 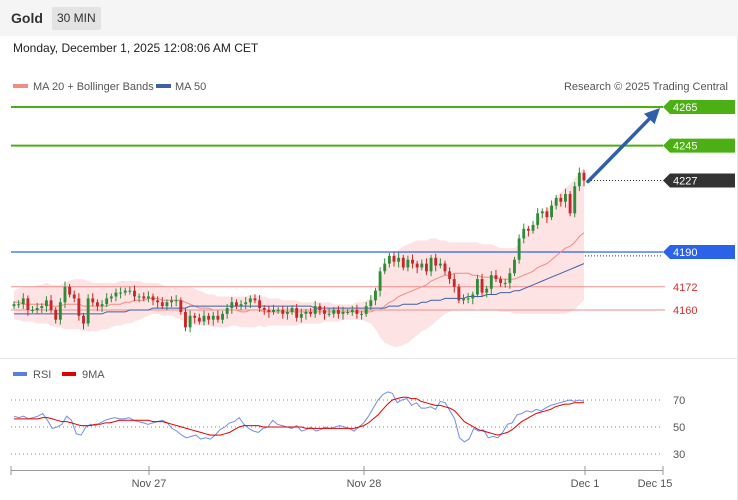 I want to click on level-tags: 4265 4245 4227 4190 4172 4160, so click(x=699, y=208).